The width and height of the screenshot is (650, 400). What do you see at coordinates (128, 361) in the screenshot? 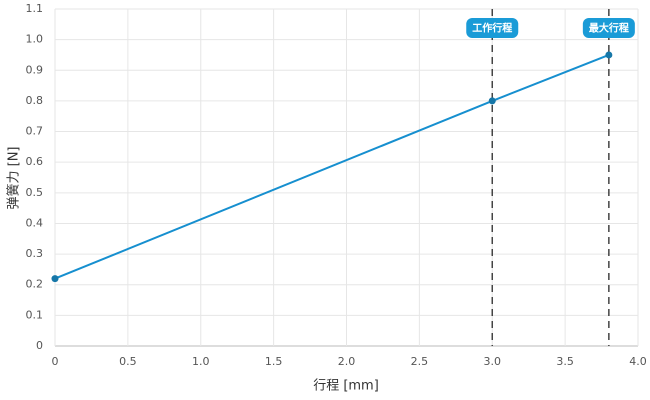
I see `x-tick-label: 0.5` at bounding box center [128, 361].